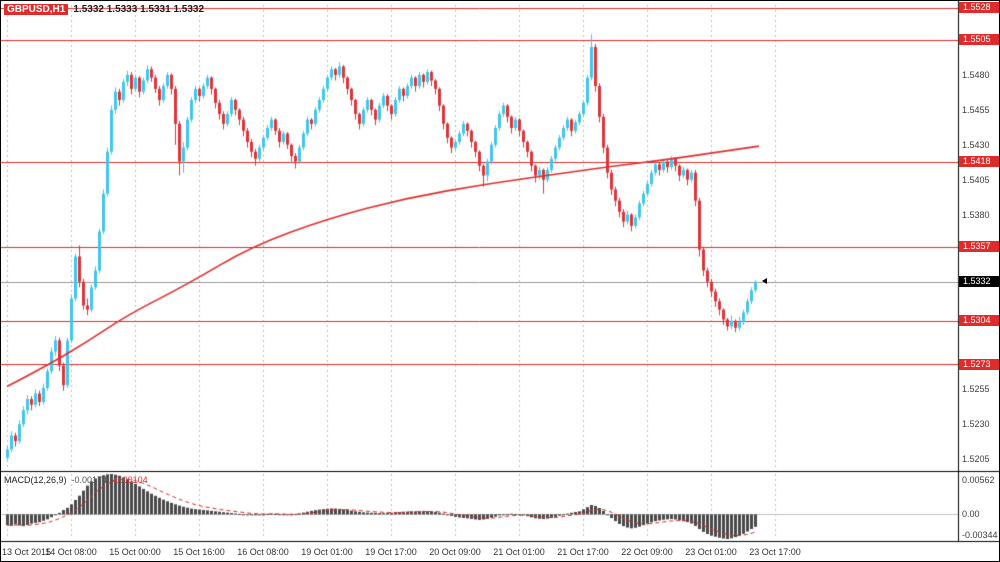  I want to click on x-axis-label: 16 Oct 08:00, so click(263, 552).